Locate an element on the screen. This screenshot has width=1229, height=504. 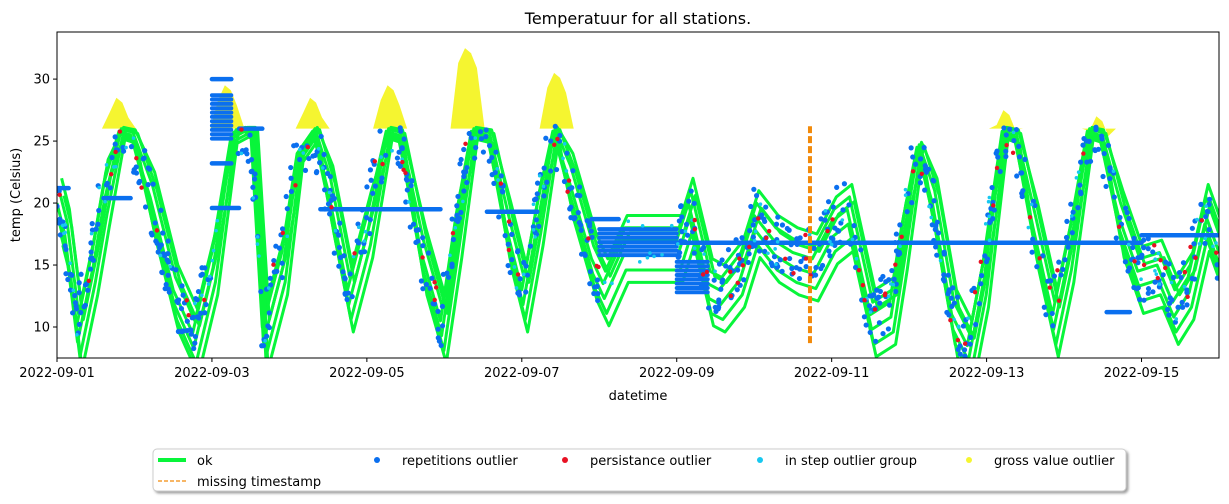
legend-entry-5: missing timestamp is located at coordinates (239, 482).